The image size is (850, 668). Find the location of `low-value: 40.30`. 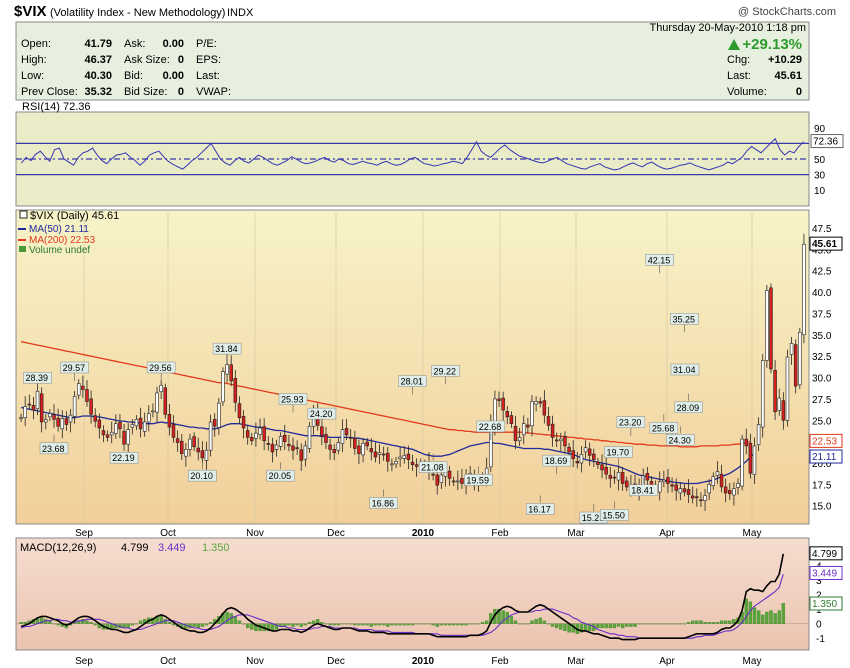

low-value: 40.30 is located at coordinates (98, 76).